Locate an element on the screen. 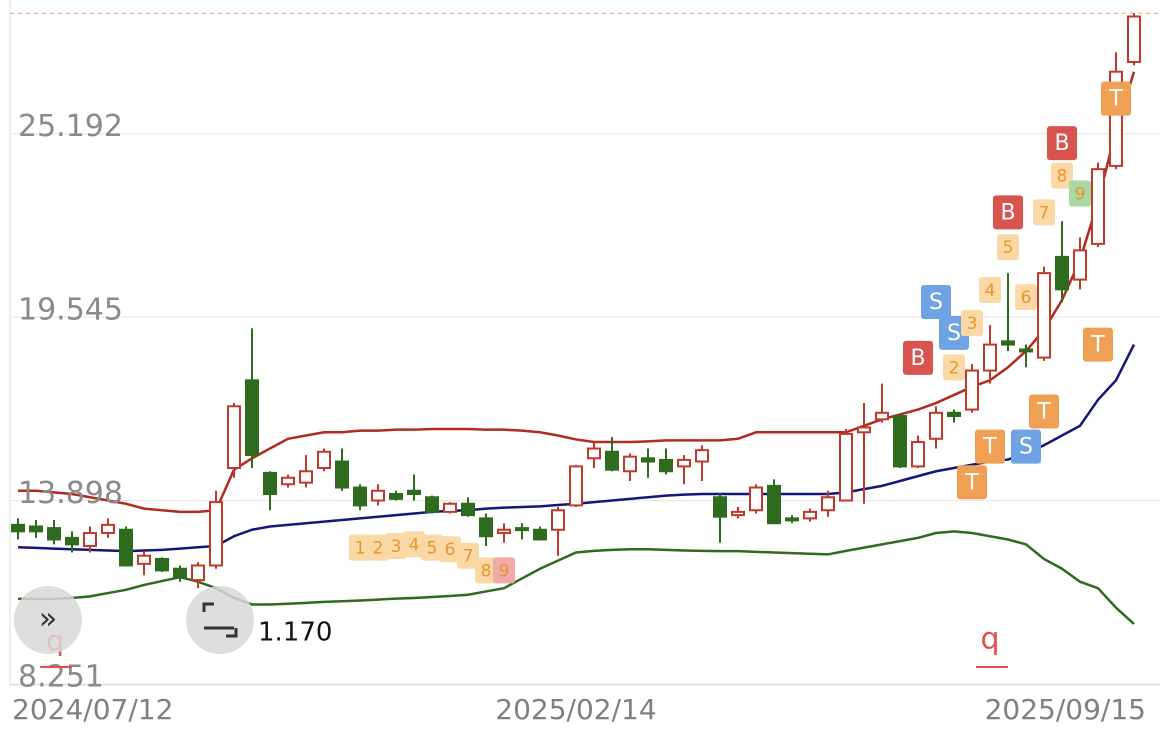 The width and height of the screenshot is (1170, 731). y-tick-label: 13.898 is located at coordinates (70, 493).